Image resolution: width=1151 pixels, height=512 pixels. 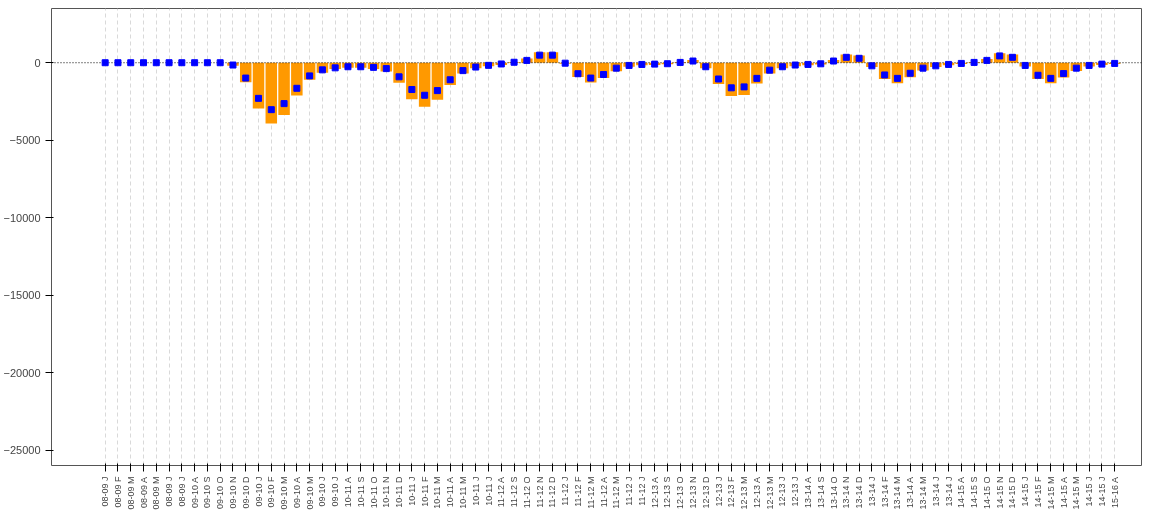 I want to click on x-tick-label: 10-11 O, so click(x=373, y=492).